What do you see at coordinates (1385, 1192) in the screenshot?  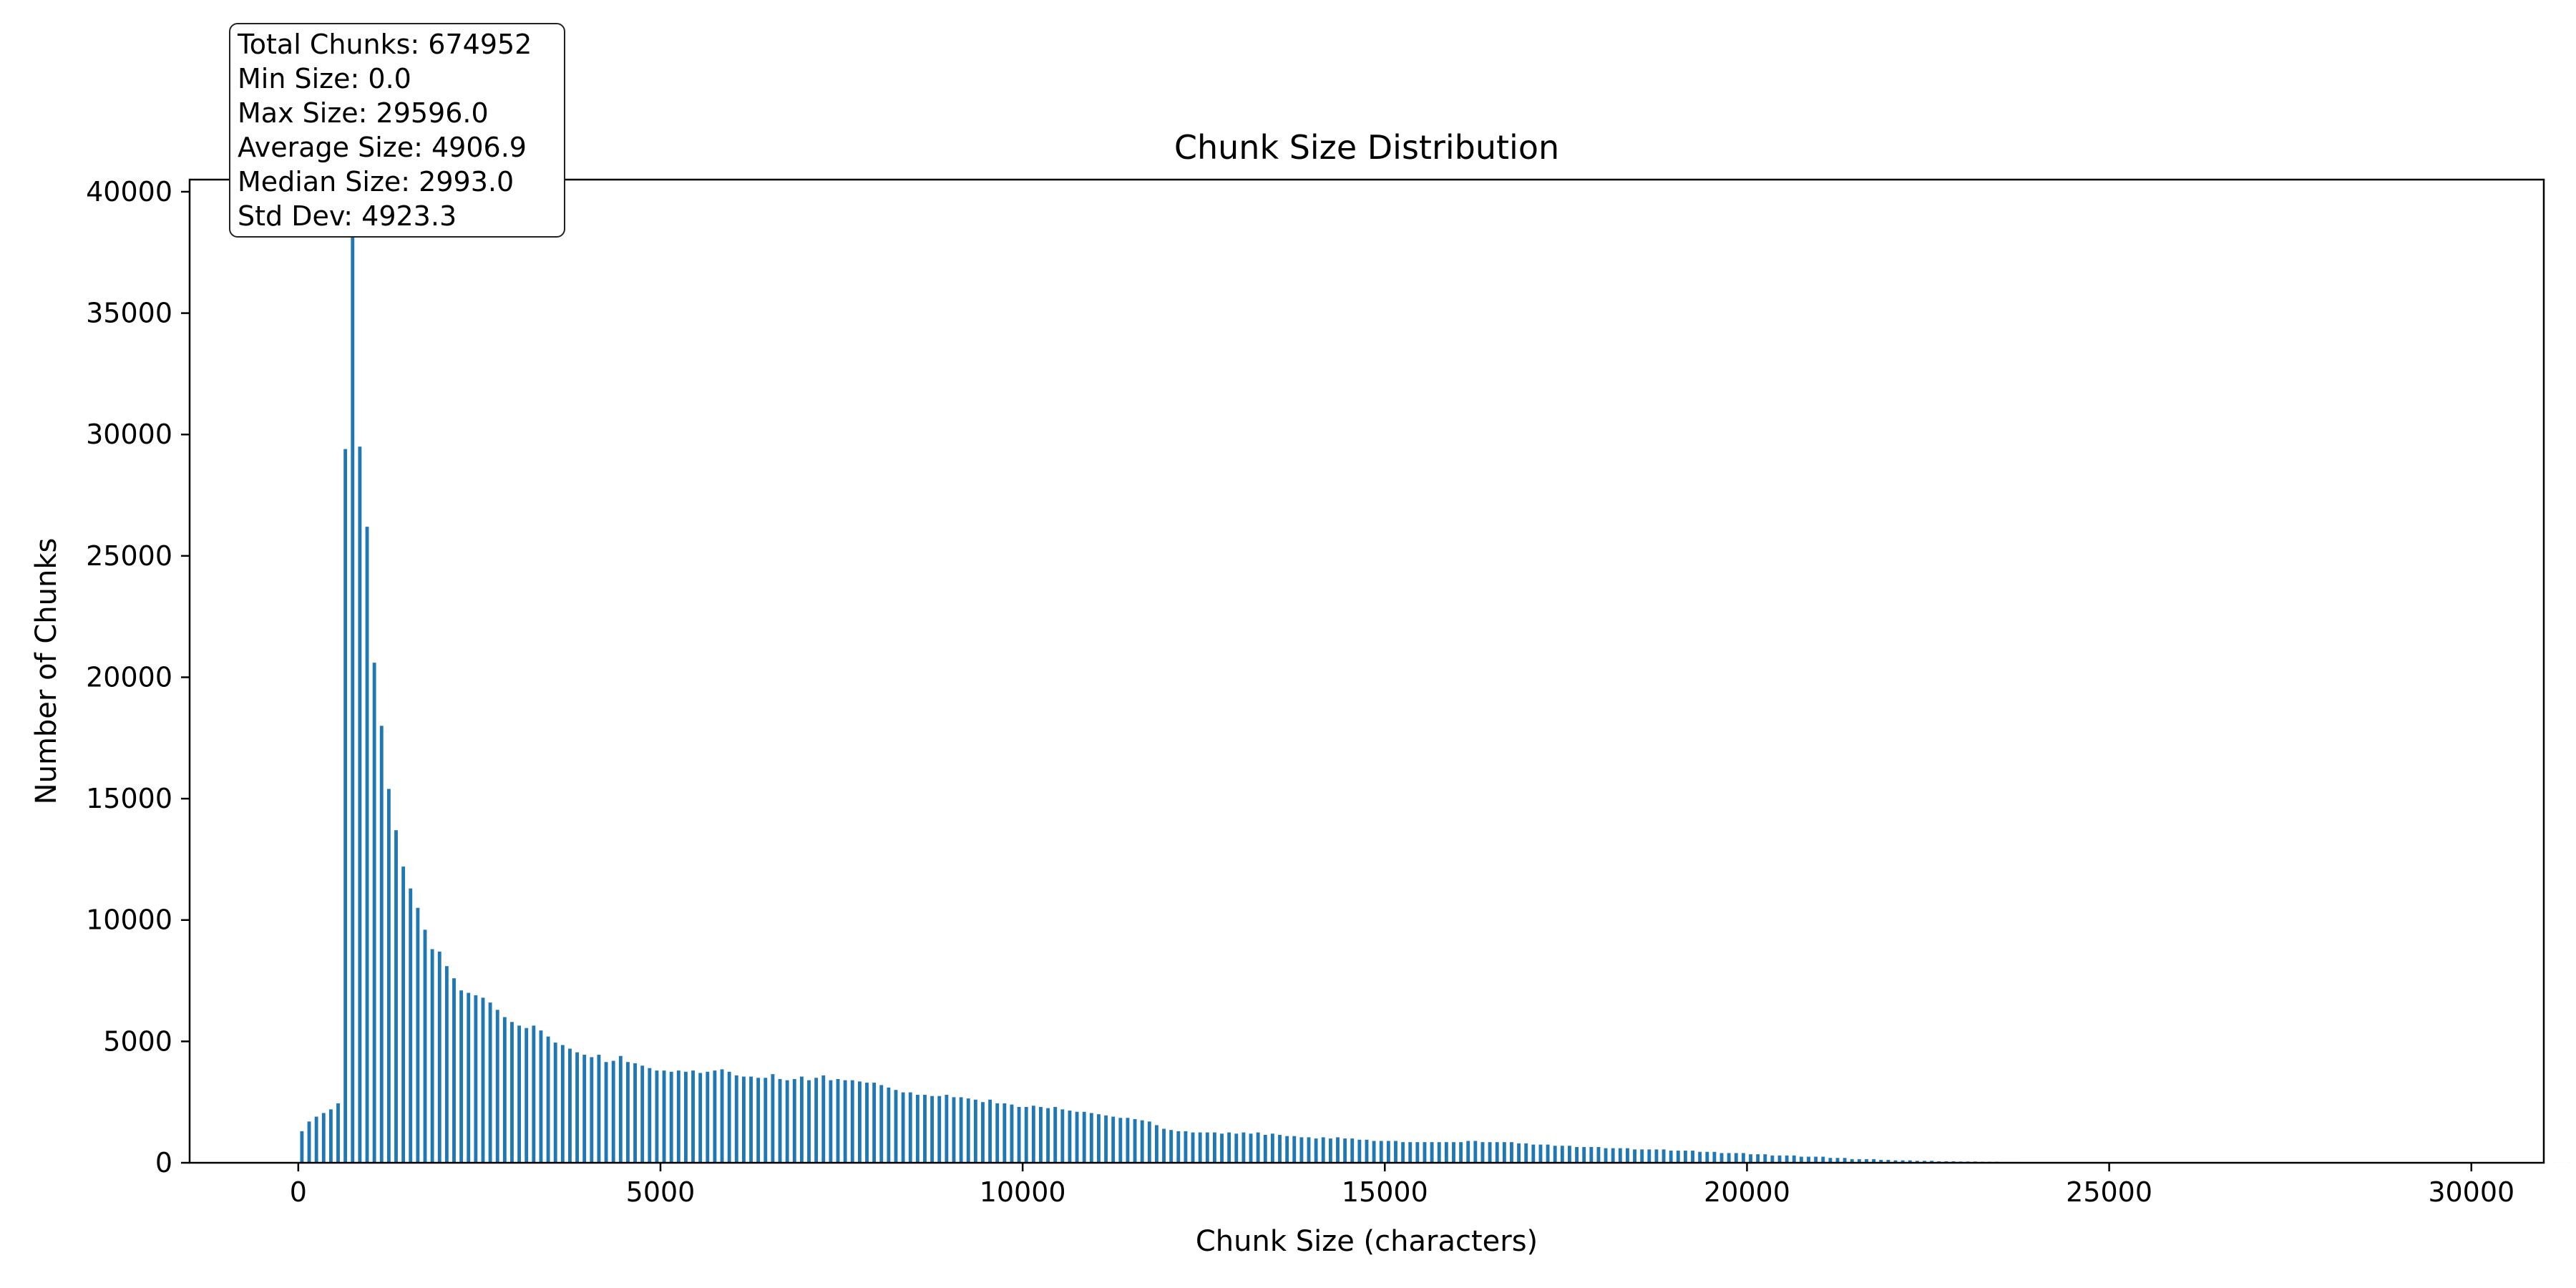 I see `x-tick-label: 15000` at bounding box center [1385, 1192].